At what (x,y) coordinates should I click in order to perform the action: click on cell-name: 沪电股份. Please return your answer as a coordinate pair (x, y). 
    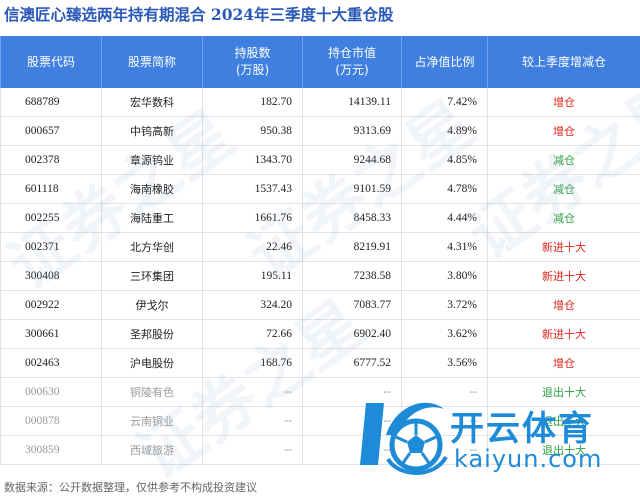
    Looking at the image, I should click on (152, 363).